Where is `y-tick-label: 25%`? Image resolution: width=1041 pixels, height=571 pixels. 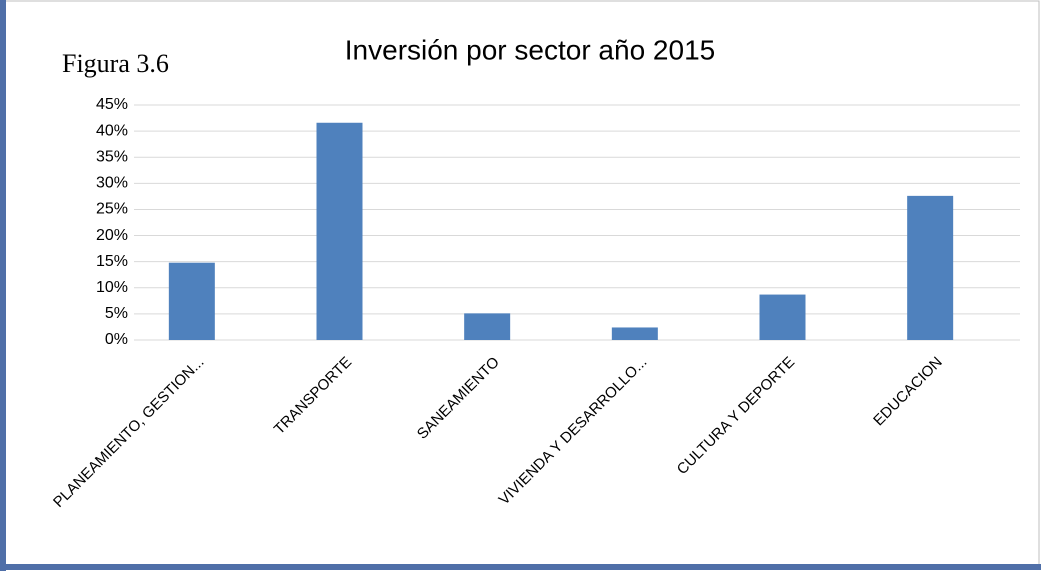
y-tick-label: 25% is located at coordinates (112, 209).